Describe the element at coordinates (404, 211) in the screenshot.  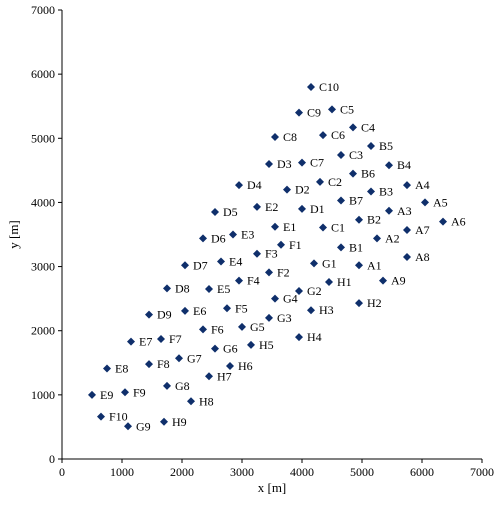
I see `data-point-label: A3` at that location.